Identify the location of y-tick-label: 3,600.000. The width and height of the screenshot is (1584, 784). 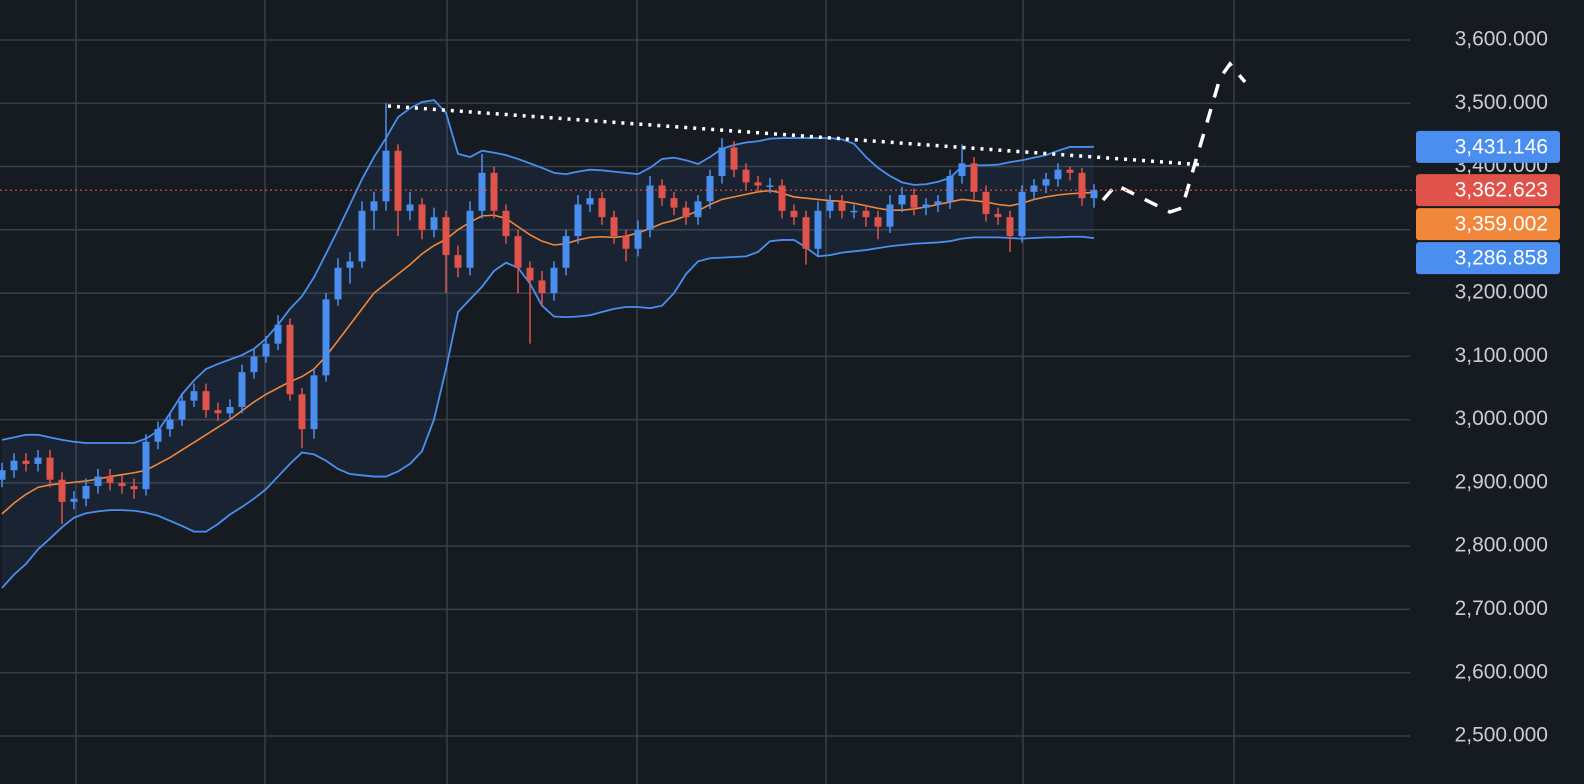
(1501, 39).